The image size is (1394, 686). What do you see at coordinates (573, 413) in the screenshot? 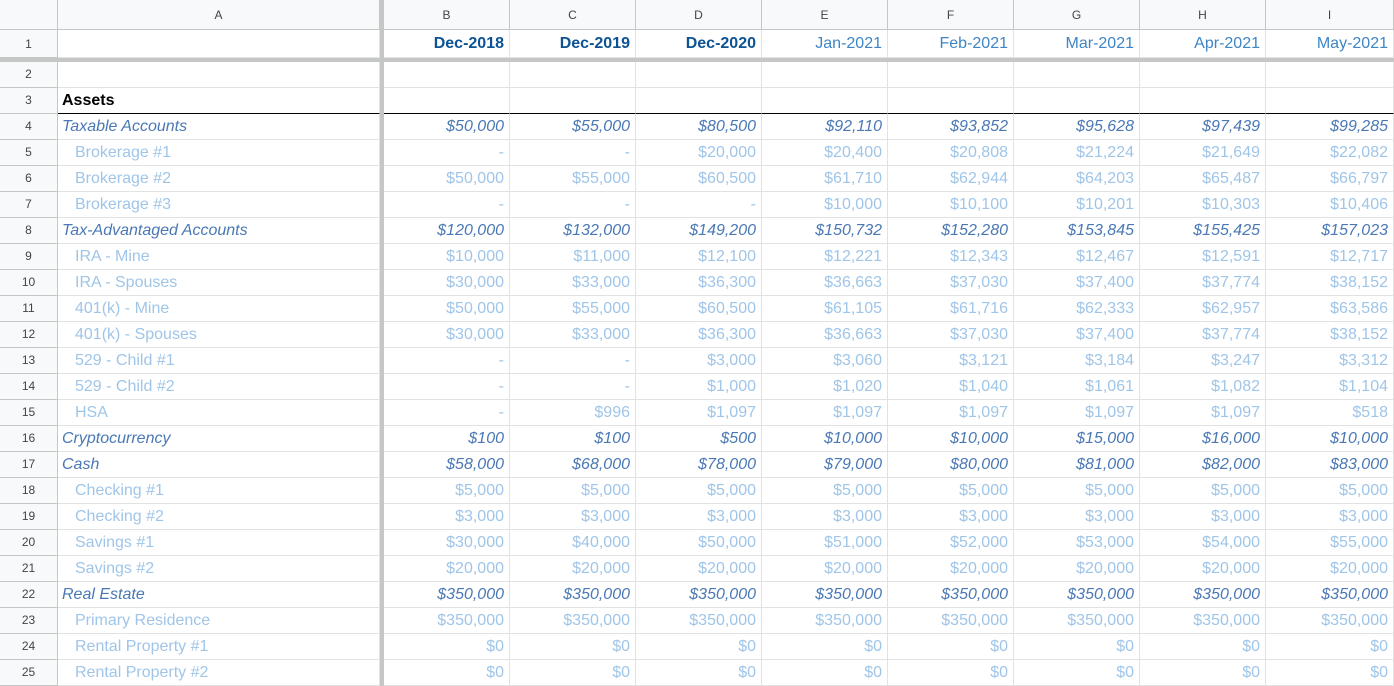
I see `value-cell: $996` at bounding box center [573, 413].